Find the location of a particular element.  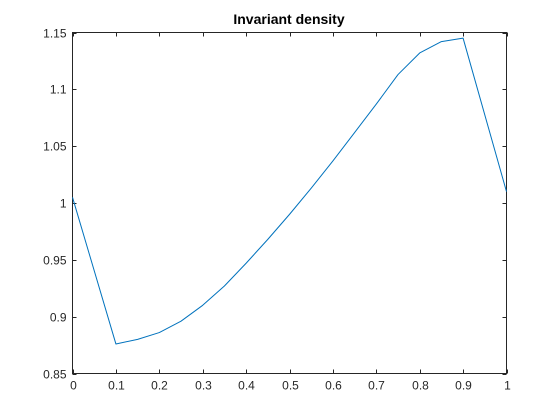

y-tick-labels: 0.85 0.9 0.95 1 1.05 1.1 1.15 is located at coordinates (55, 204).